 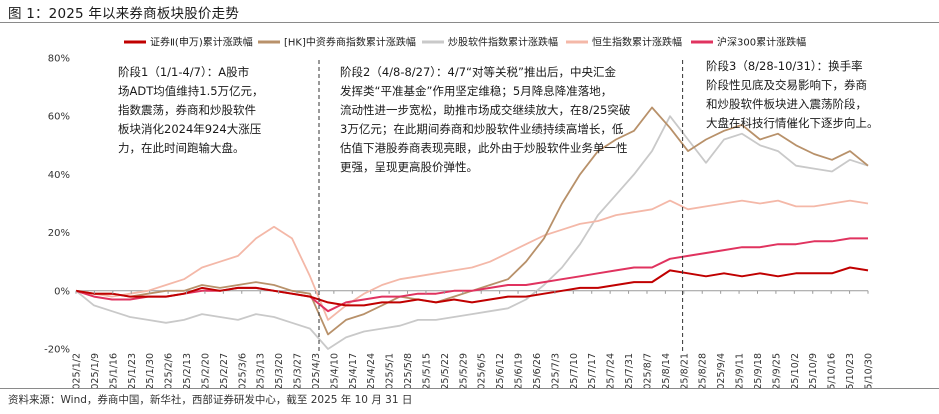 What do you see at coordinates (224, 370) in the screenshot?
I see `x-tick-label: 2025/2/27` at bounding box center [224, 370].